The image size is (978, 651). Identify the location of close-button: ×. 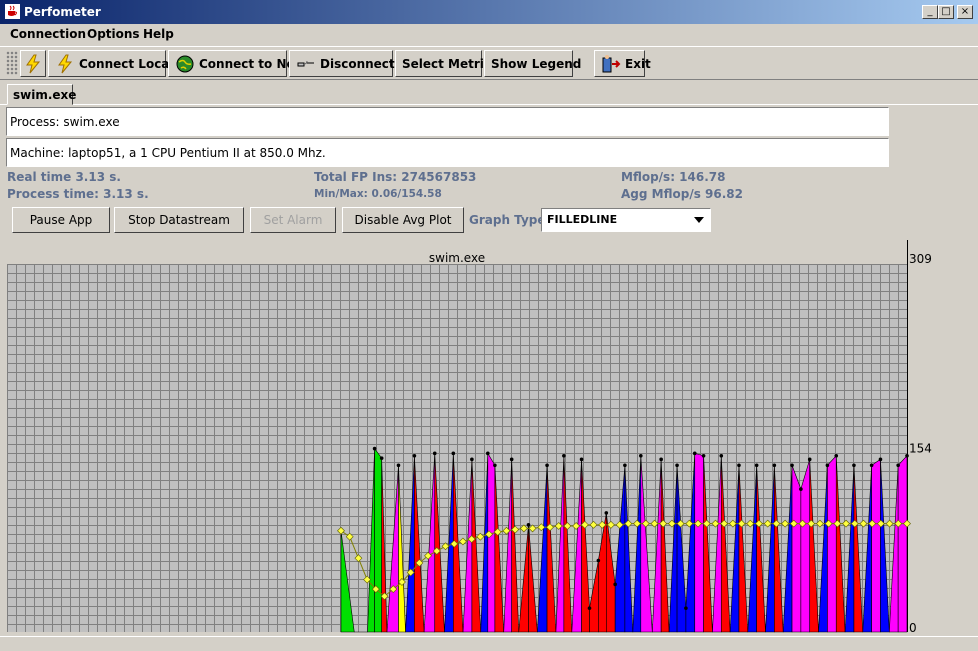
(965, 12).